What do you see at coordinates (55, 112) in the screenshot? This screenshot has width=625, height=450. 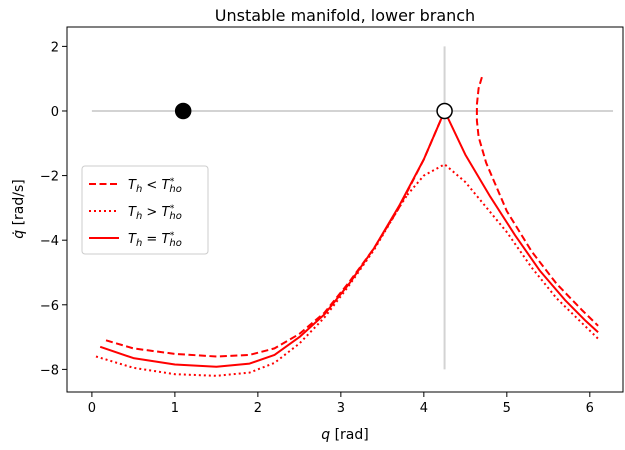 I see `y-tick-label: 0` at bounding box center [55, 112].